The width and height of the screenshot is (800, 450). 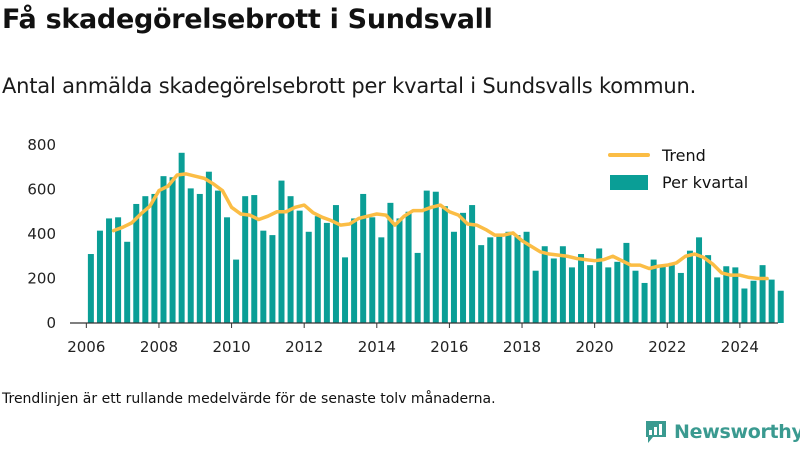 I want to click on y-tick-label: 0, so click(x=51, y=323).